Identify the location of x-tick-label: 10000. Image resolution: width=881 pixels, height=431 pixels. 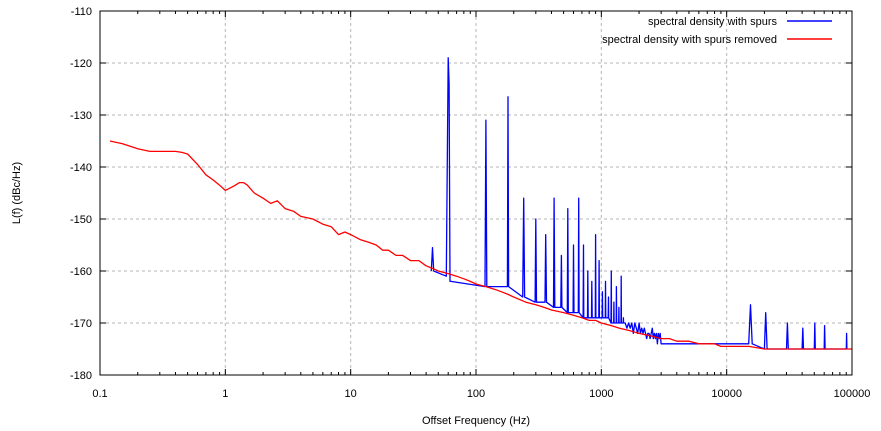
(726, 394).